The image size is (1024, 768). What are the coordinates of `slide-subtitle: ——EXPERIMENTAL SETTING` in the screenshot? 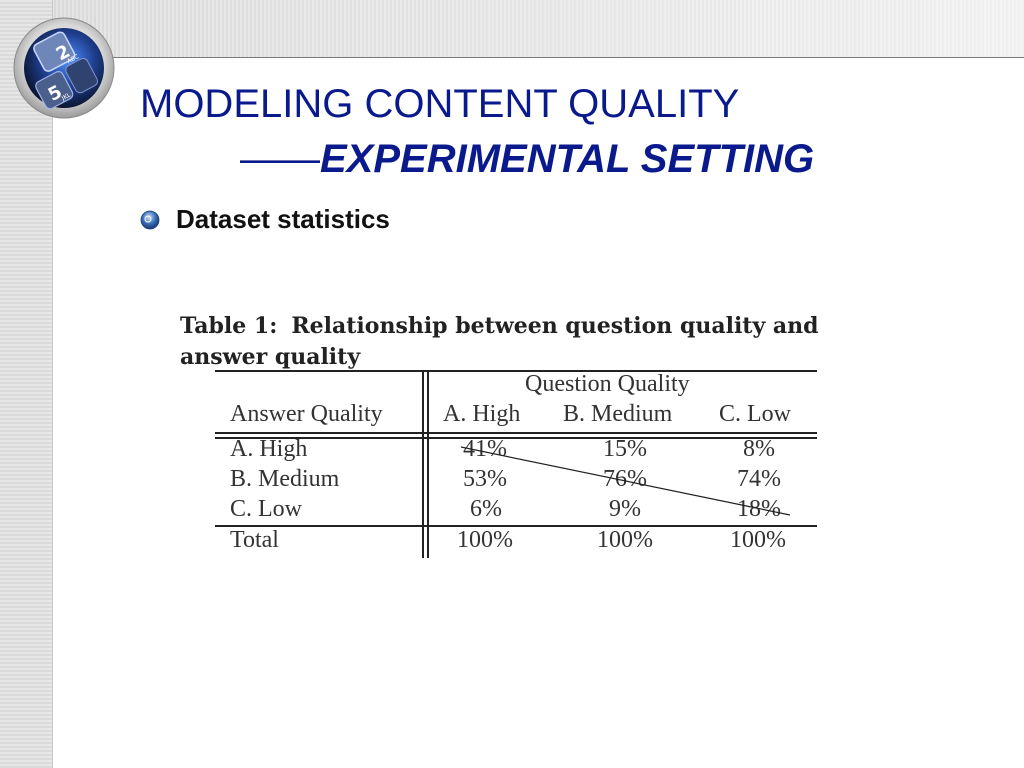 It's located at (527, 159).